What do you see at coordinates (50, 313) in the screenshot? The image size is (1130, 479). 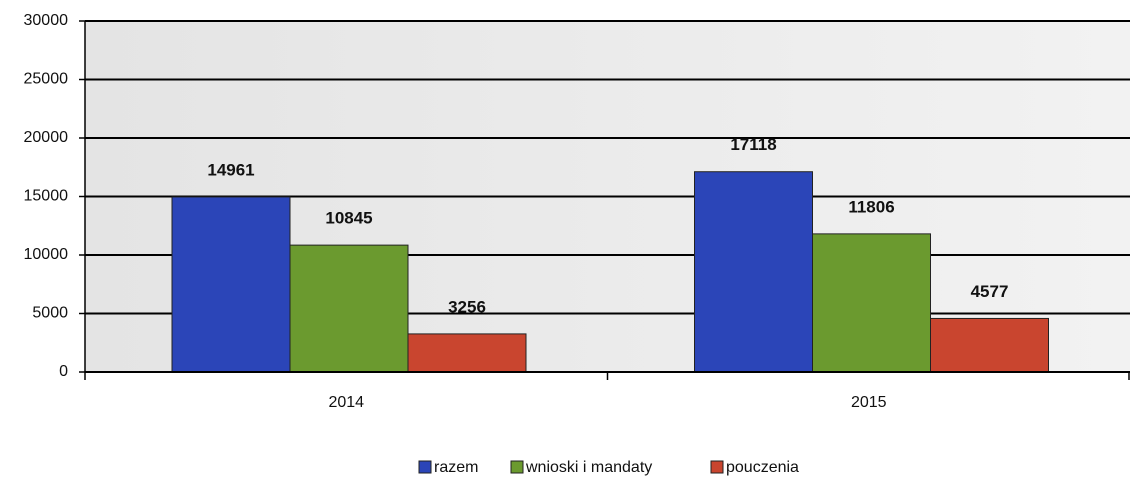 I see `y-tick-label: 5000` at bounding box center [50, 313].